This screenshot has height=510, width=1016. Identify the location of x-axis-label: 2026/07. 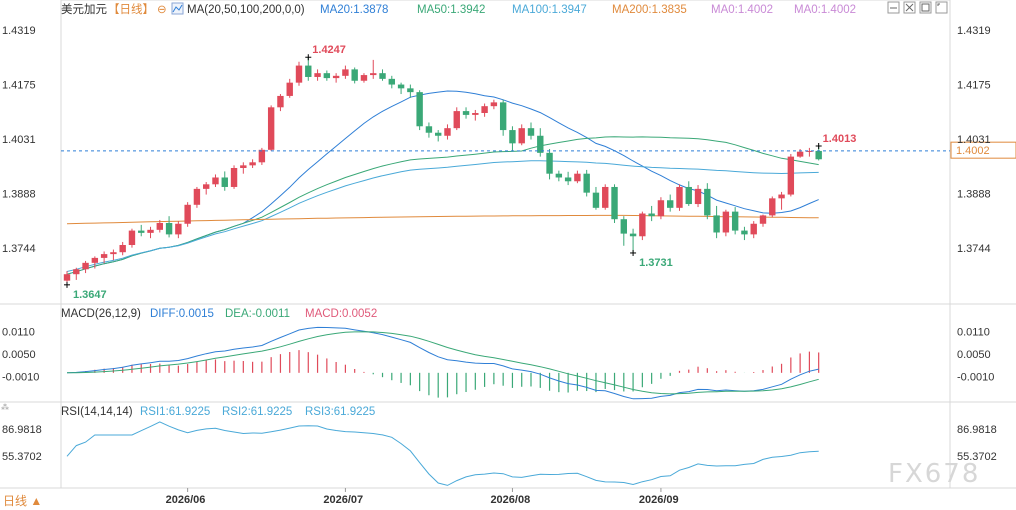
(343, 500).